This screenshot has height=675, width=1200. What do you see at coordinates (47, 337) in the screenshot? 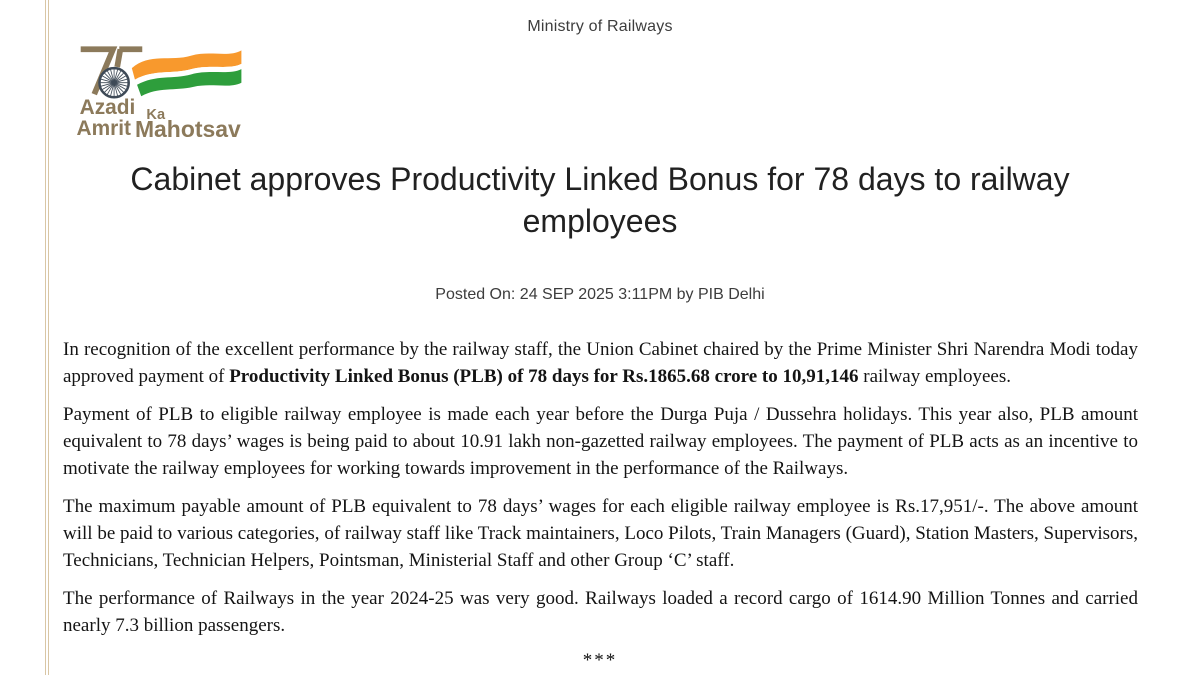
I see `page-left-border` at bounding box center [47, 337].